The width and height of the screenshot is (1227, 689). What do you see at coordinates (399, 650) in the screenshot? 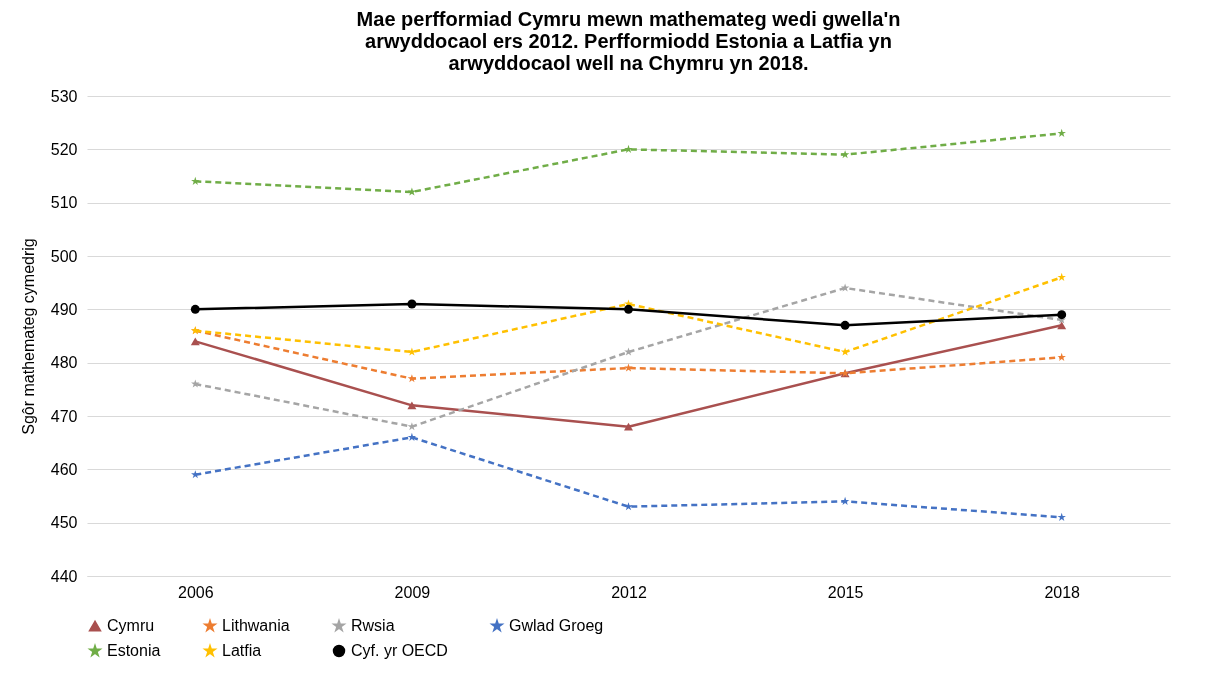
I see `legend-label: Cyf. yr OECD` at bounding box center [399, 650].